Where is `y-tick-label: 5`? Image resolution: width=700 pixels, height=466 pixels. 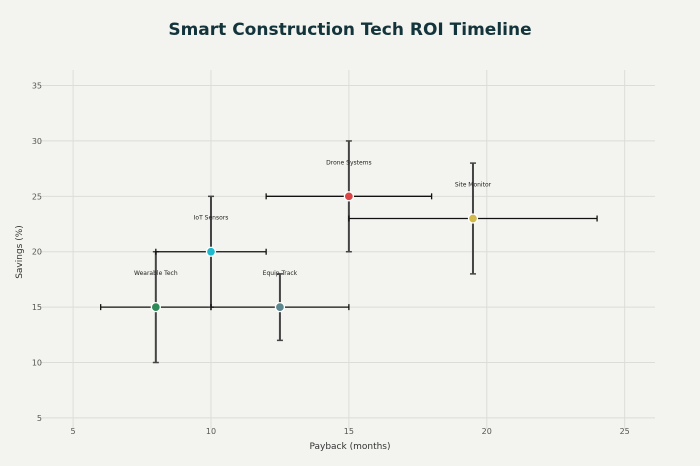 y-tick-label: 5 is located at coordinates (39, 418).